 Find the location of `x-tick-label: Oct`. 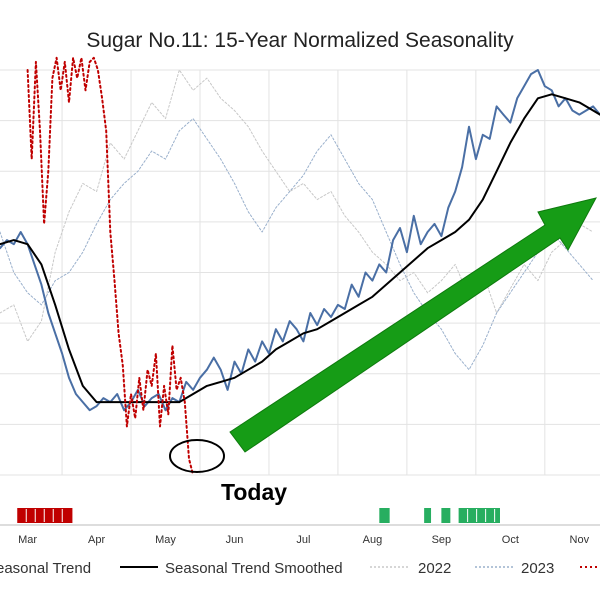

x-tick-label: Oct is located at coordinates (510, 540).